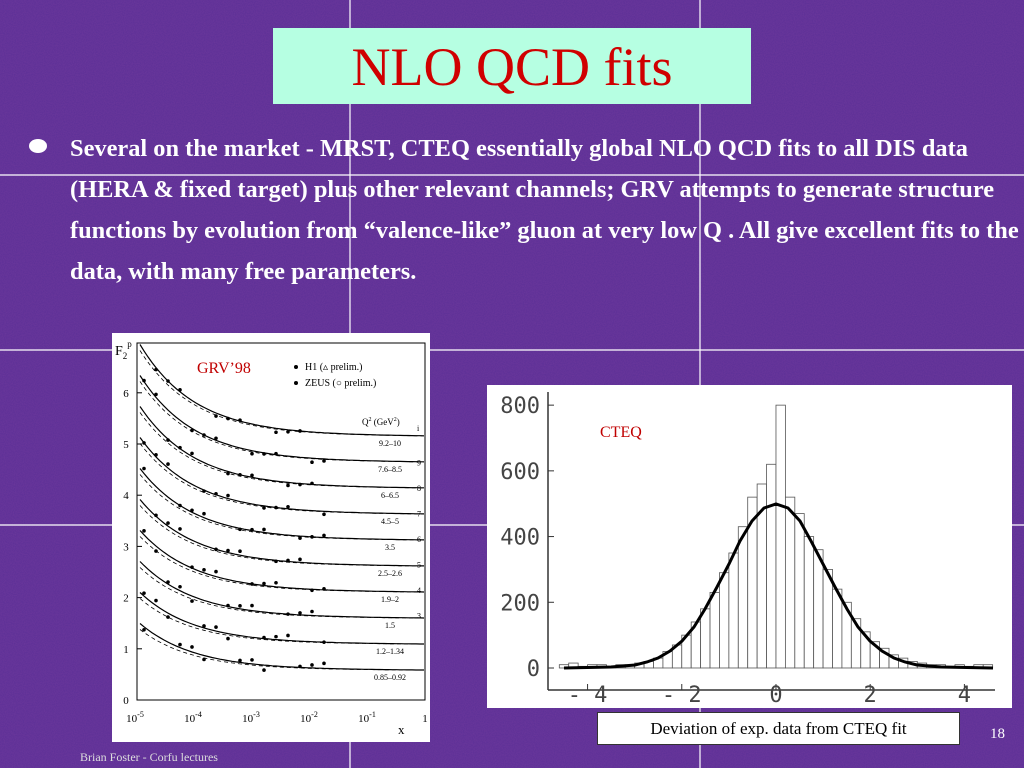 The image size is (1024, 768). I want to click on y-tick-label: 1, so click(126, 650).